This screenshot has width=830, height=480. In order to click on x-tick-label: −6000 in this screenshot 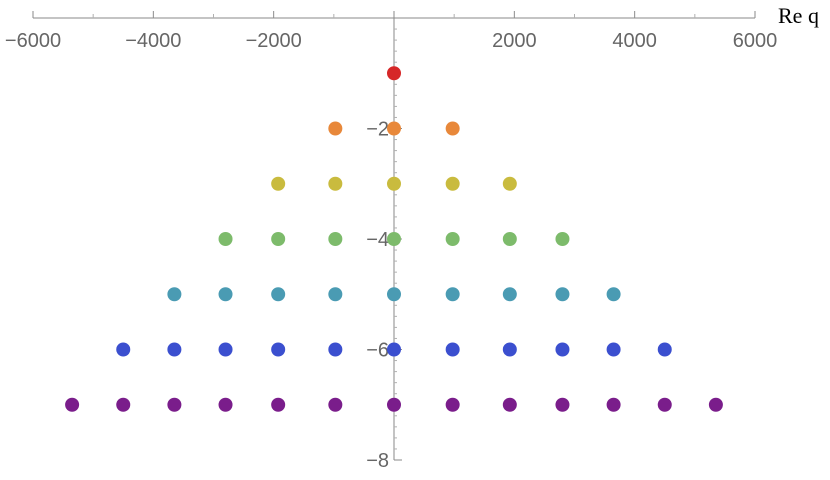, I will do `click(33, 41)`.